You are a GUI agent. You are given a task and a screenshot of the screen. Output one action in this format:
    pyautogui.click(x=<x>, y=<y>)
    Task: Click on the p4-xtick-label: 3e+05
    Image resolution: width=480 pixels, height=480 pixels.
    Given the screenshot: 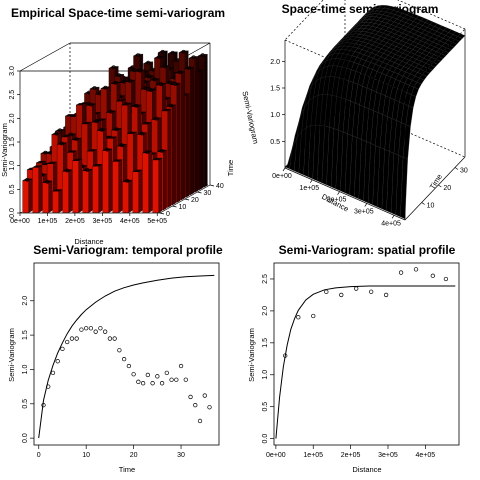 What is the action you would take?
    pyautogui.click(x=388, y=455)
    